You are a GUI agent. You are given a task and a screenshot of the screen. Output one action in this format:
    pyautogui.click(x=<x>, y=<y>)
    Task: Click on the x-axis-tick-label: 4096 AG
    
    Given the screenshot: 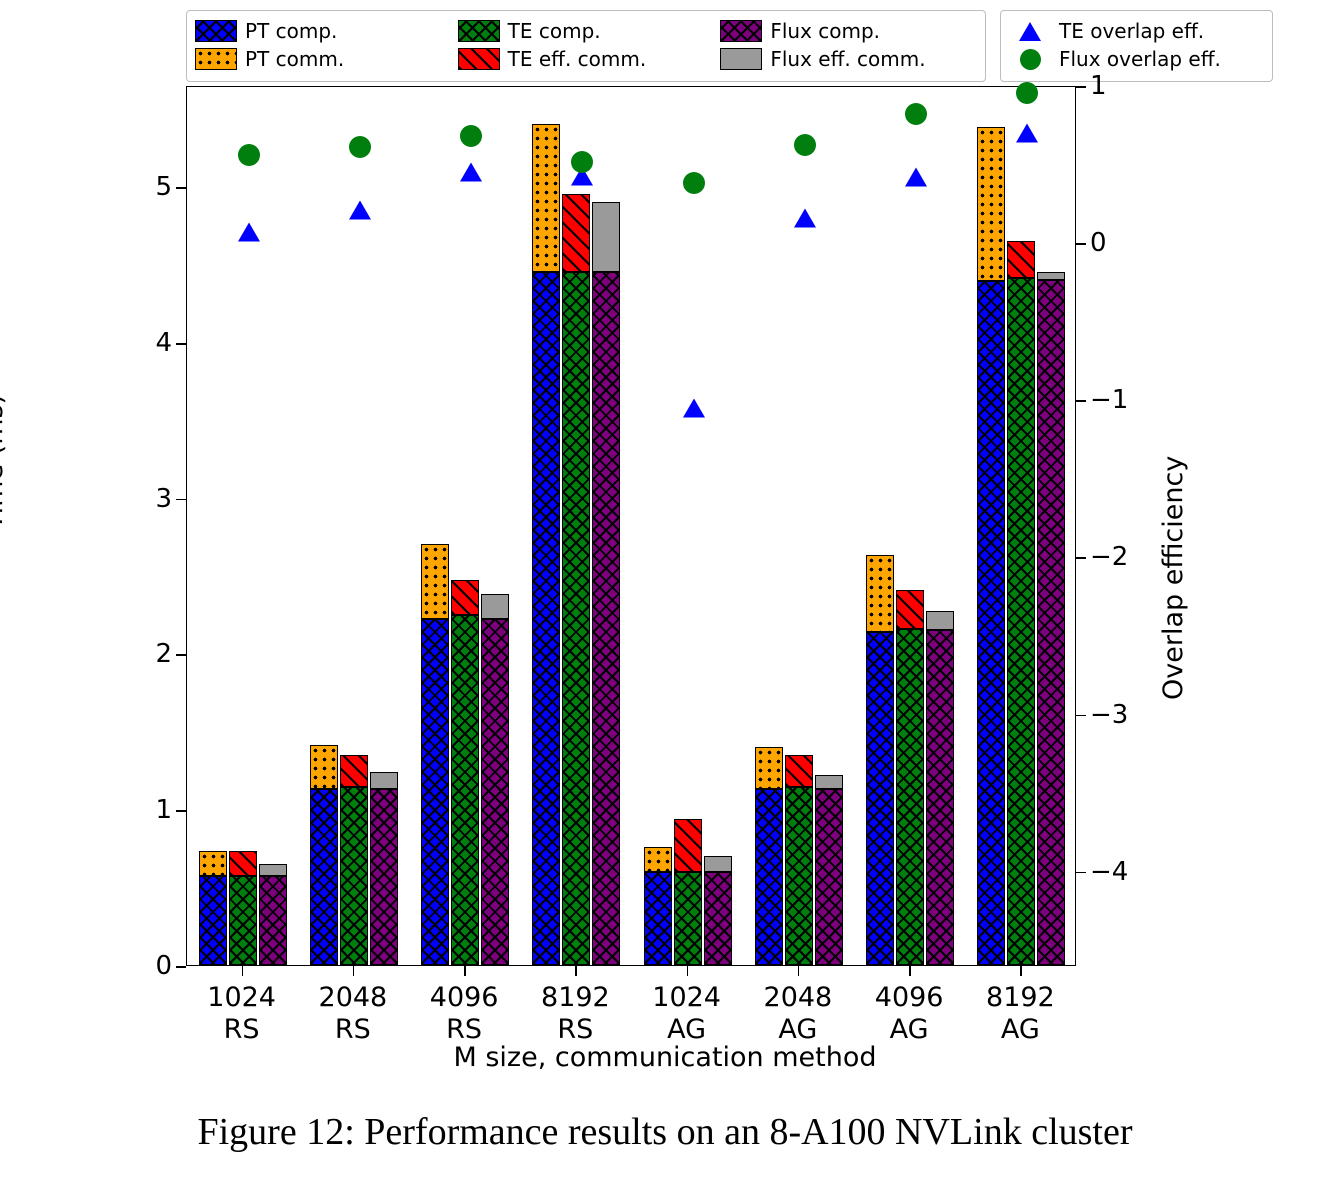 What is the action you would take?
    pyautogui.click(x=909, y=1014)
    